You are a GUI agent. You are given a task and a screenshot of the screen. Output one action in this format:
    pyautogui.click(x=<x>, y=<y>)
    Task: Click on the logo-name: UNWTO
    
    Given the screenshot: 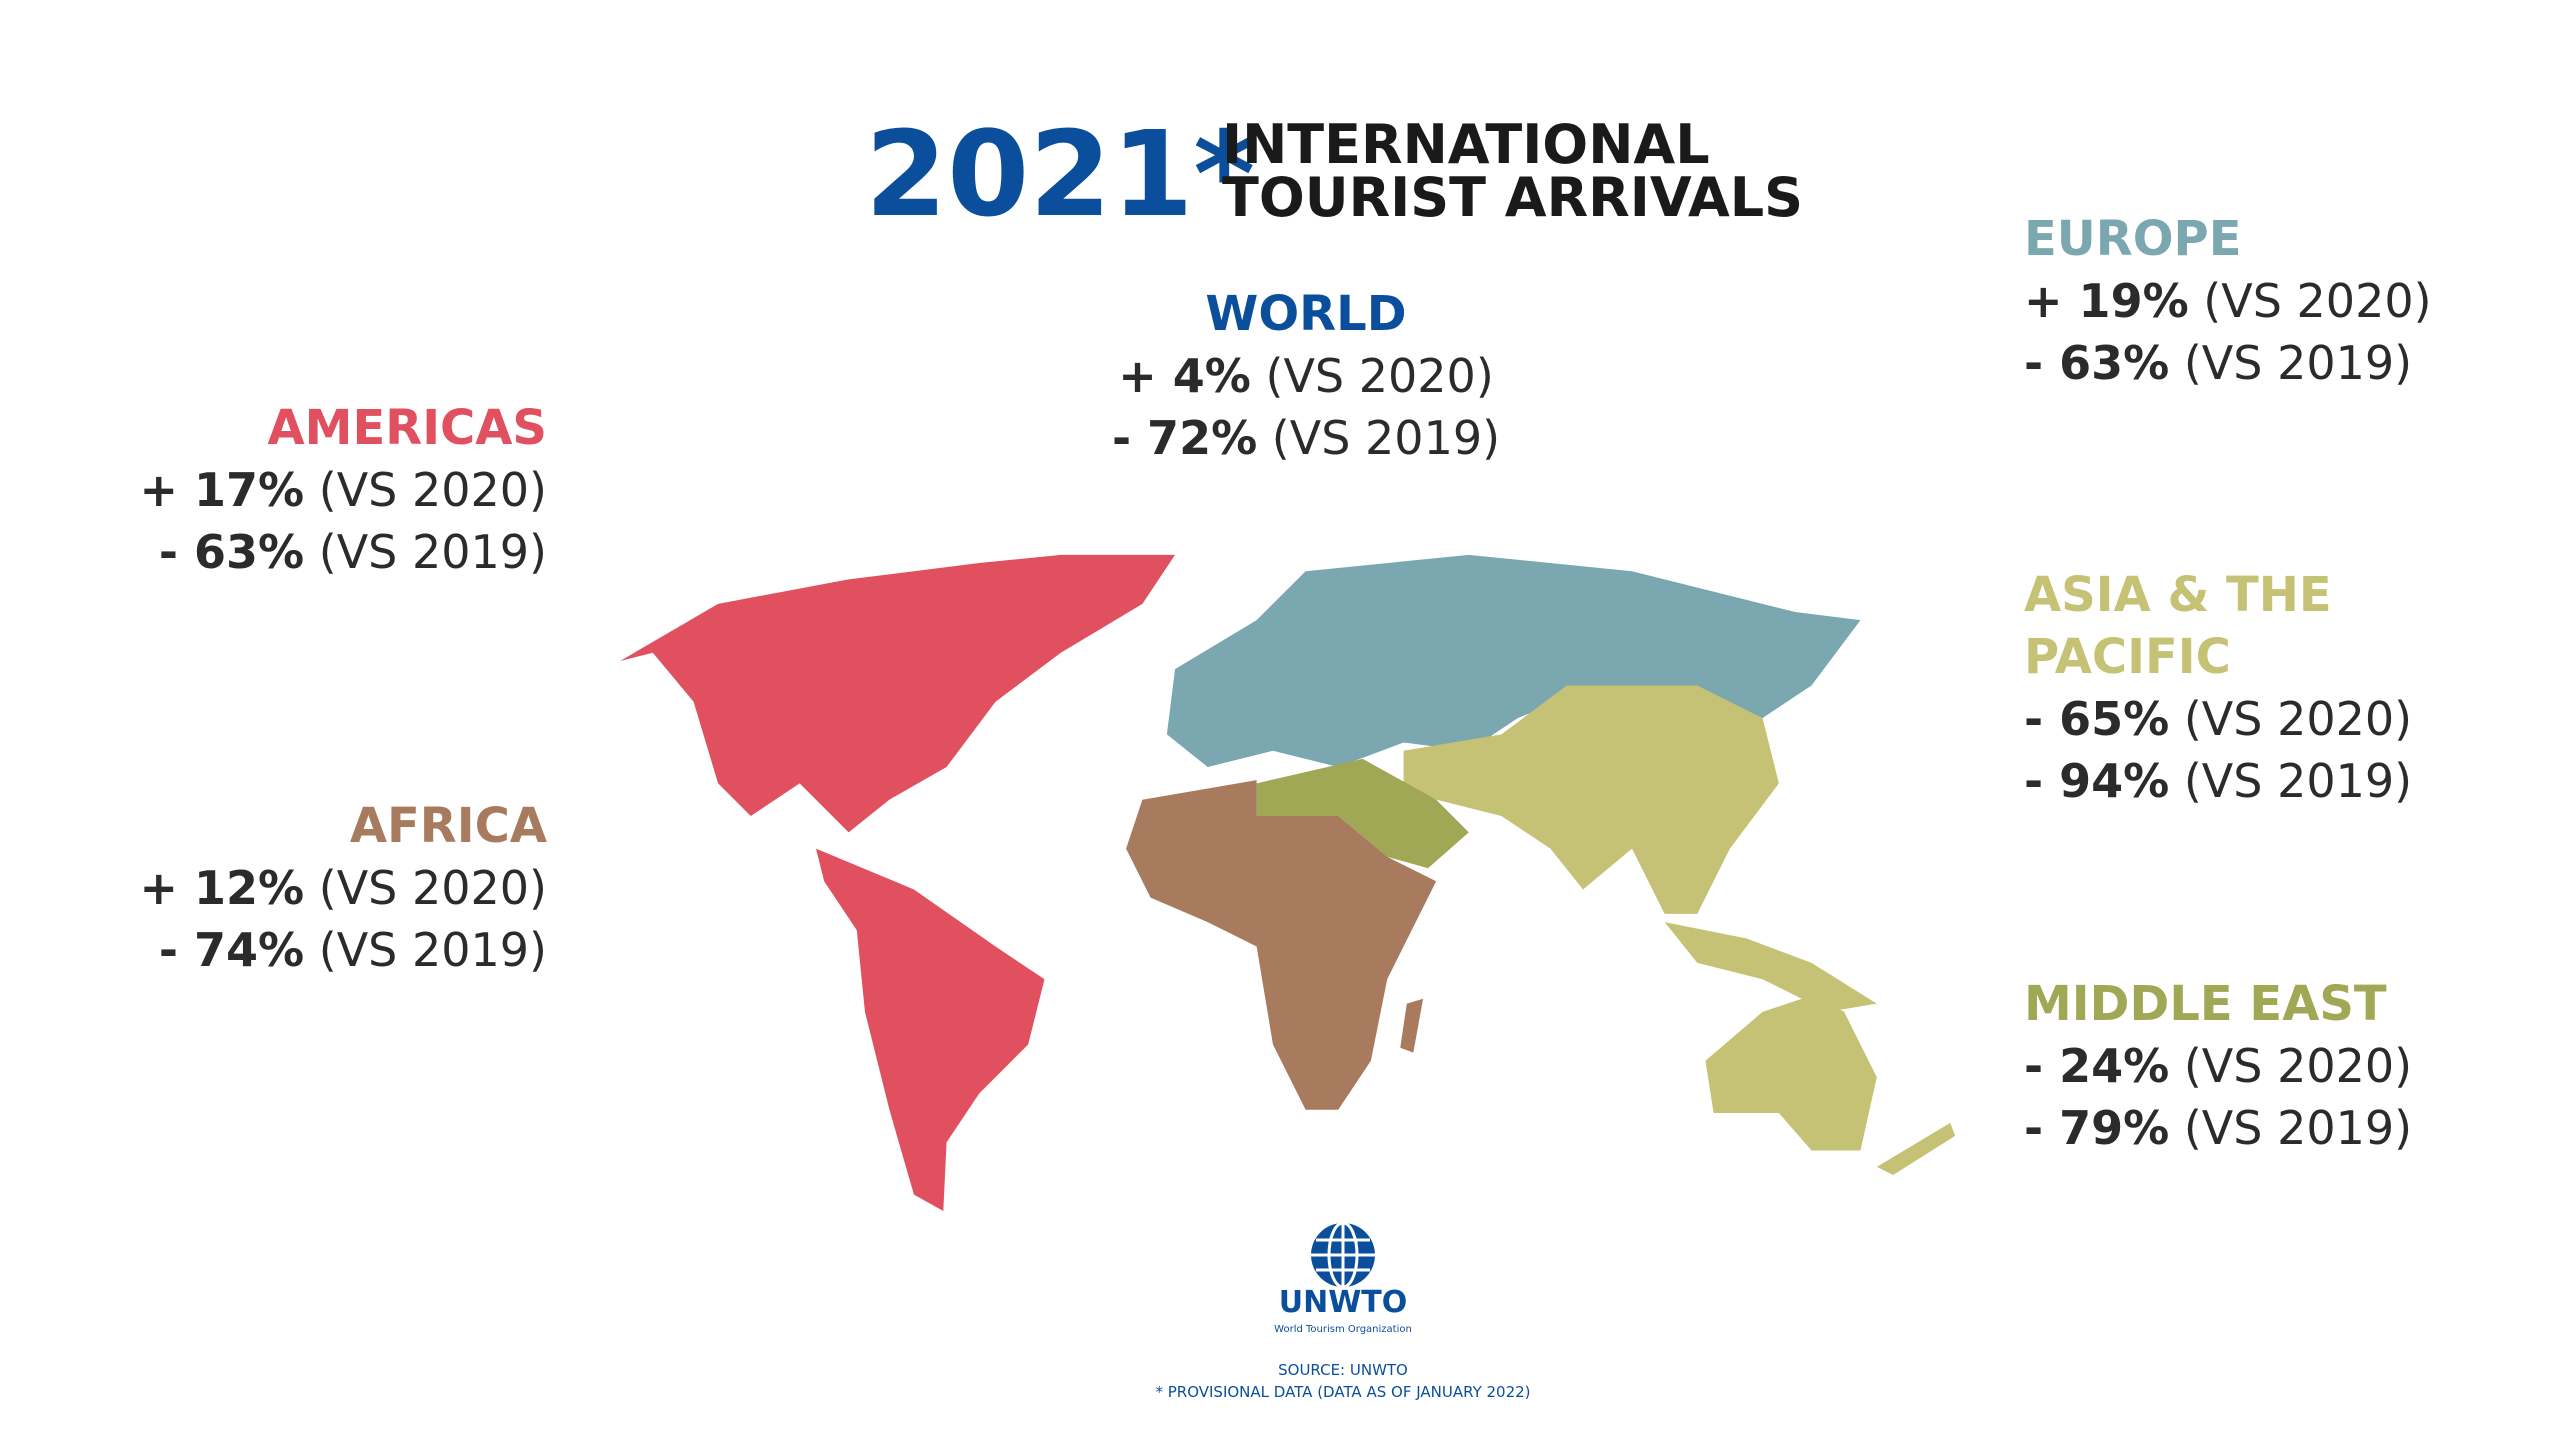 What is the action you would take?
    pyautogui.click(x=1343, y=1302)
    